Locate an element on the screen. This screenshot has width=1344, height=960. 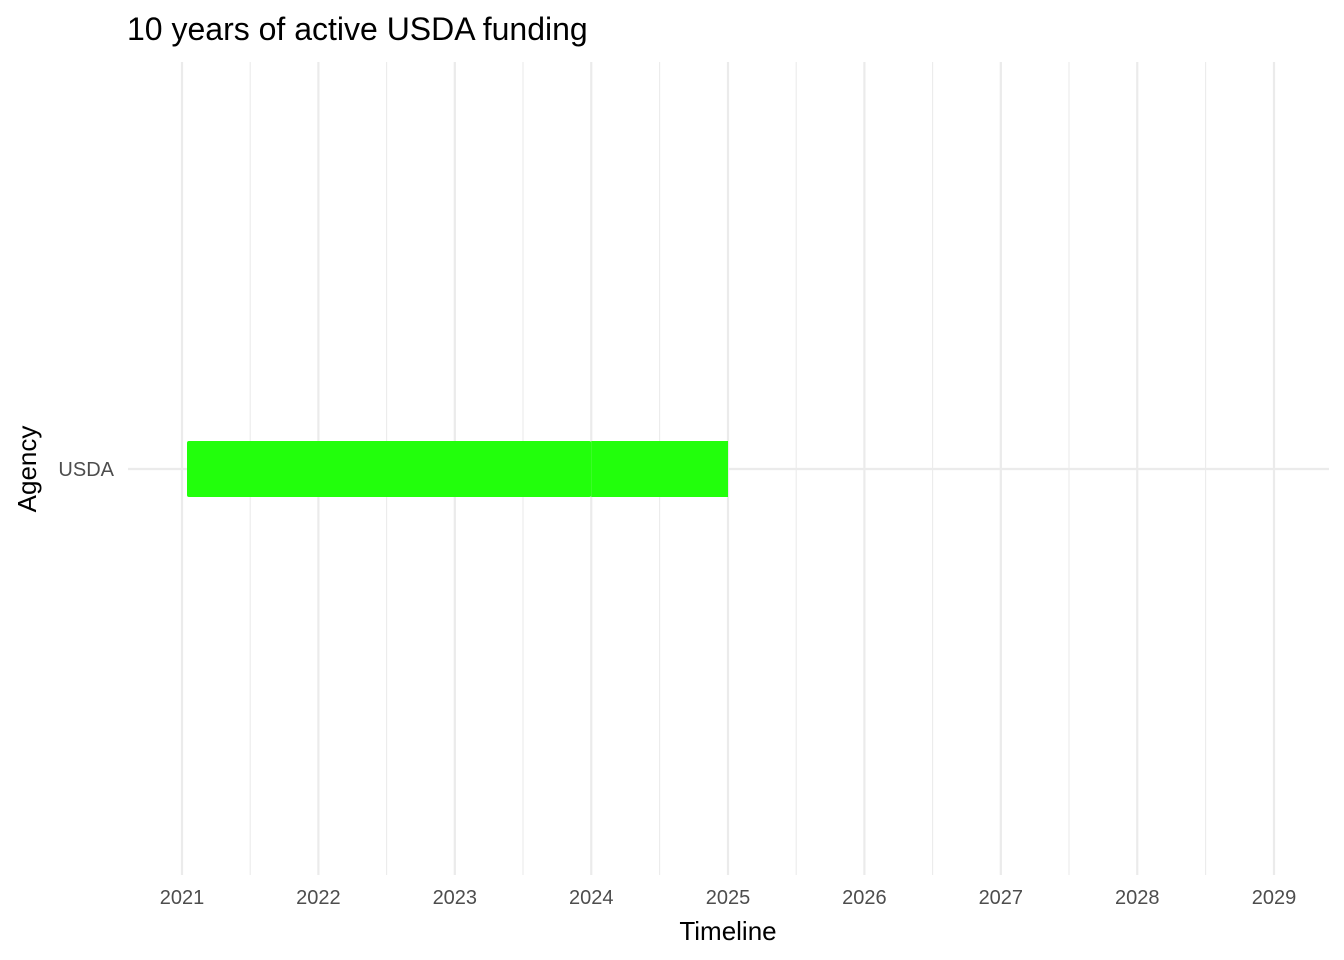
y-tick-usda: USDA is located at coordinates (86, 470).